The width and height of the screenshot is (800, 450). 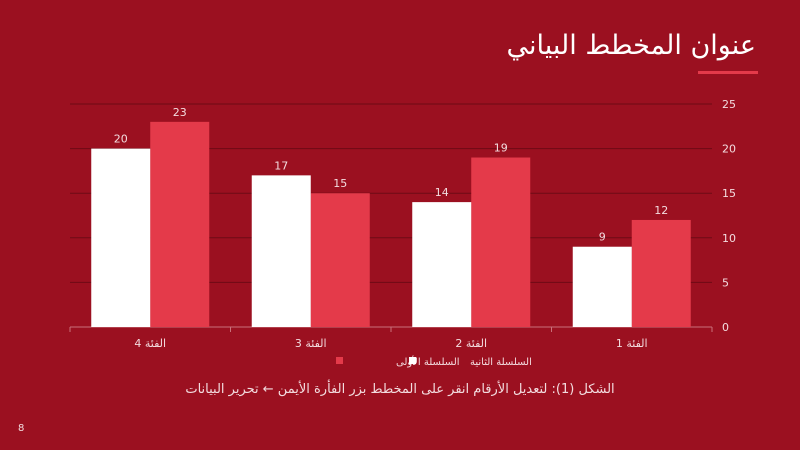 I want to click on x-tick-label: الفئة 4, so click(x=150, y=343).